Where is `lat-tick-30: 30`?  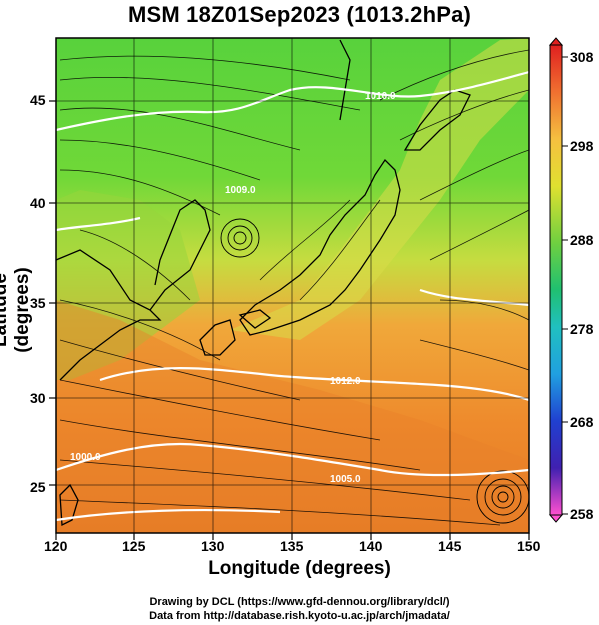
lat-tick-30: 30 is located at coordinates (38, 398).